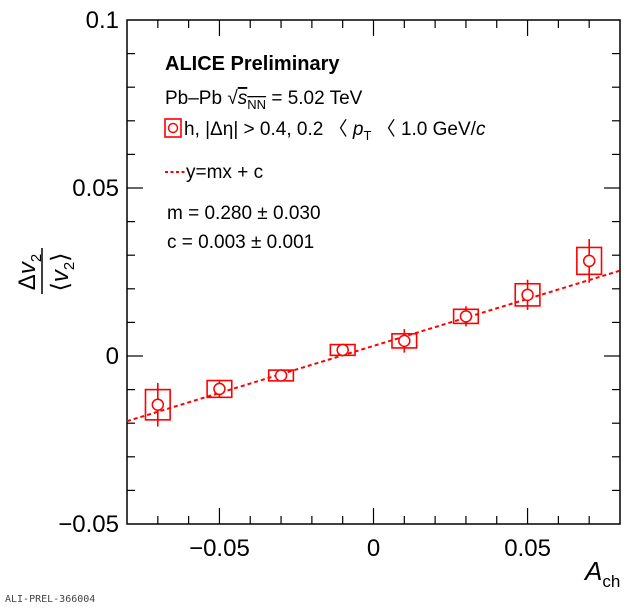 The width and height of the screenshot is (632, 609). Describe the element at coordinates (219, 548) in the screenshot. I see `x-tick-label: −0.05` at that location.